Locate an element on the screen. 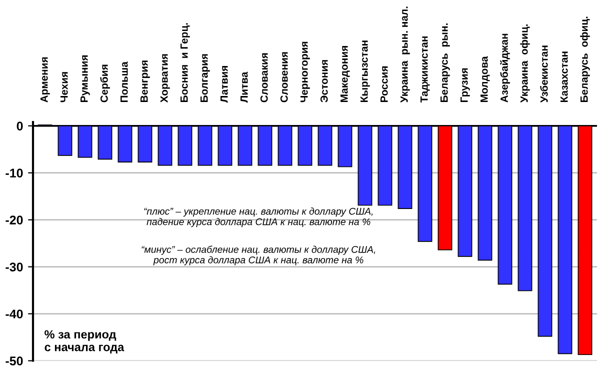 Image resolution: width=600 pixels, height=370 pixels. x-tick-label: Словения is located at coordinates (284, 77).